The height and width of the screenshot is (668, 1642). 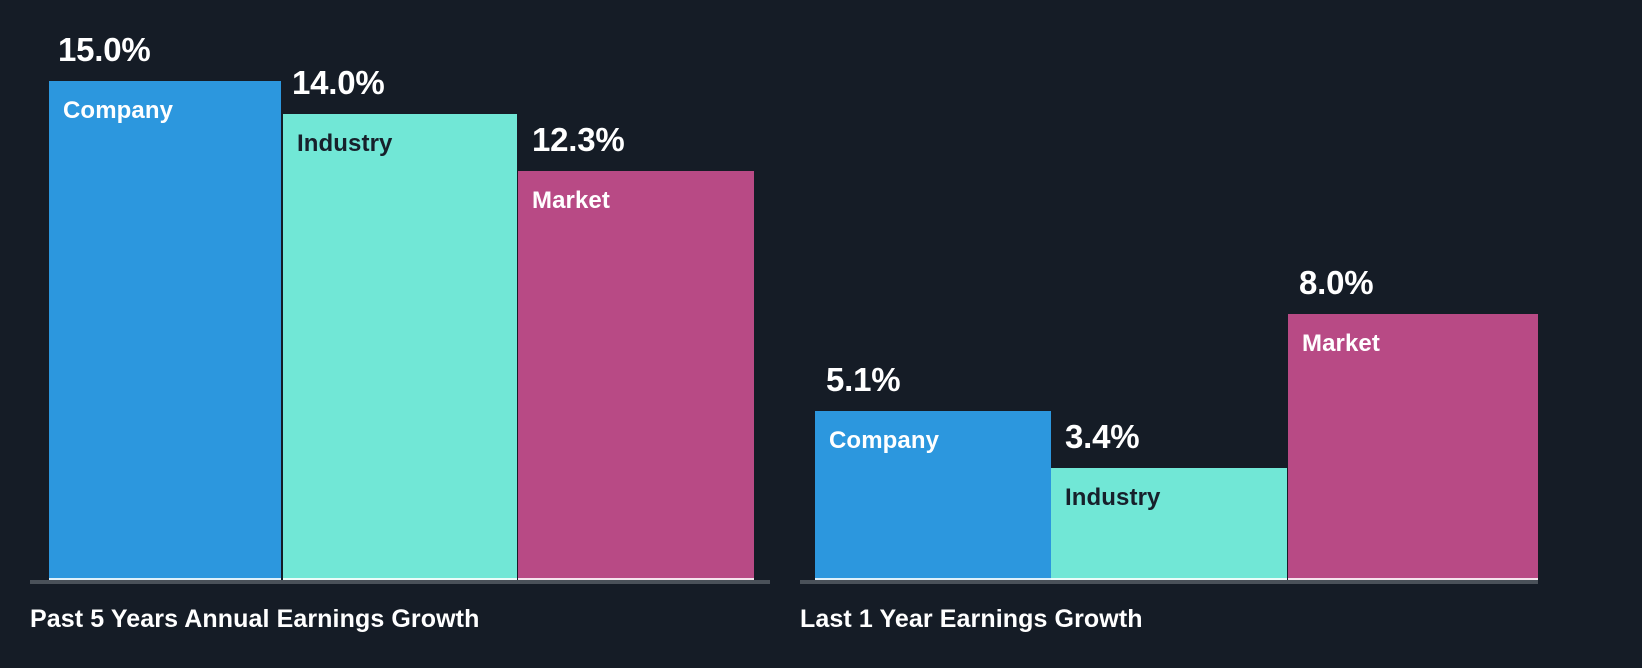 I want to click on value-label-industry-past-5-years: 14.0%, so click(x=338, y=82).